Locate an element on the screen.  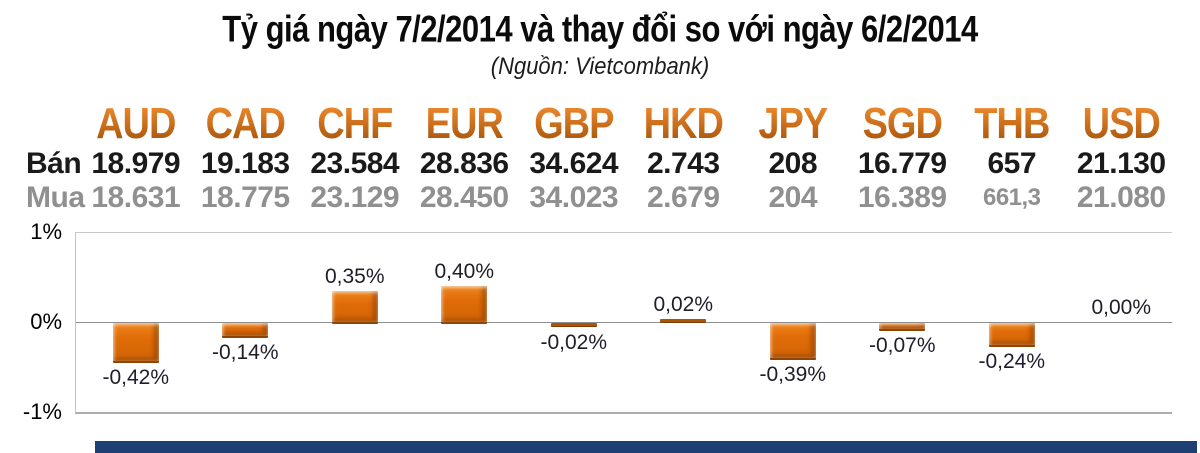
bottom-divider-bar is located at coordinates (646, 447).